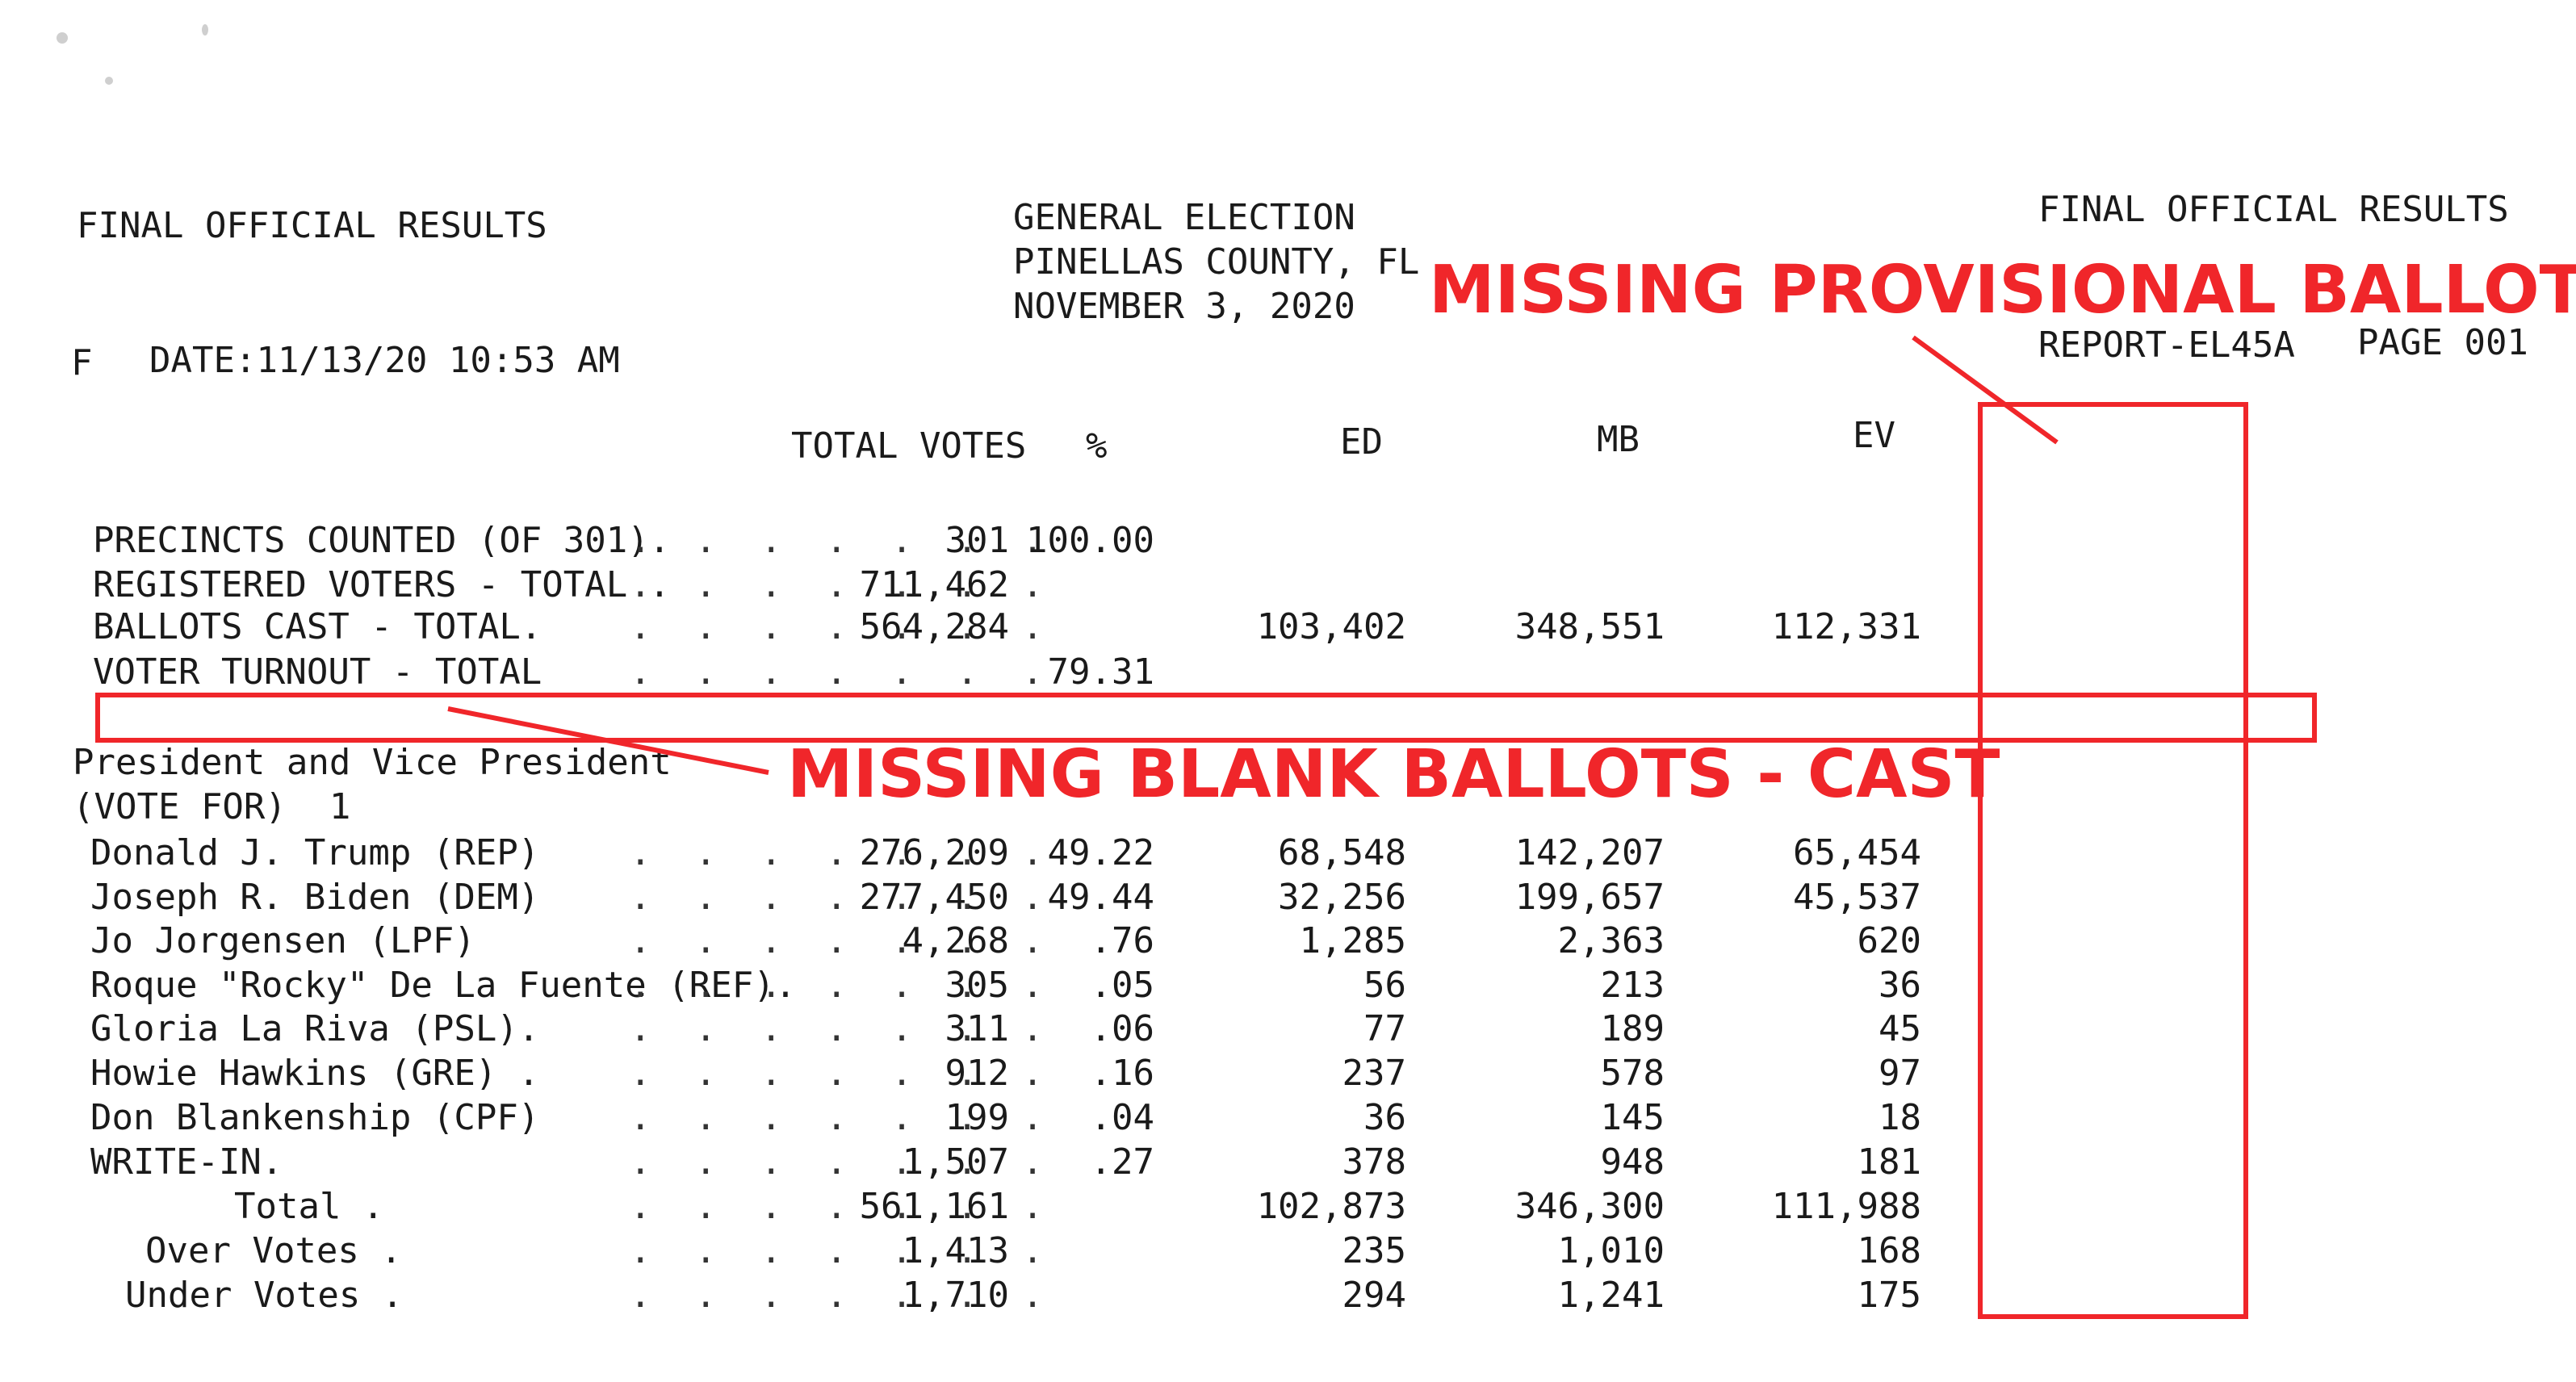 Image resolution: width=2576 pixels, height=1382 pixels. What do you see at coordinates (977, 1117) in the screenshot?
I see `candidate-total-cell: 199` at bounding box center [977, 1117].